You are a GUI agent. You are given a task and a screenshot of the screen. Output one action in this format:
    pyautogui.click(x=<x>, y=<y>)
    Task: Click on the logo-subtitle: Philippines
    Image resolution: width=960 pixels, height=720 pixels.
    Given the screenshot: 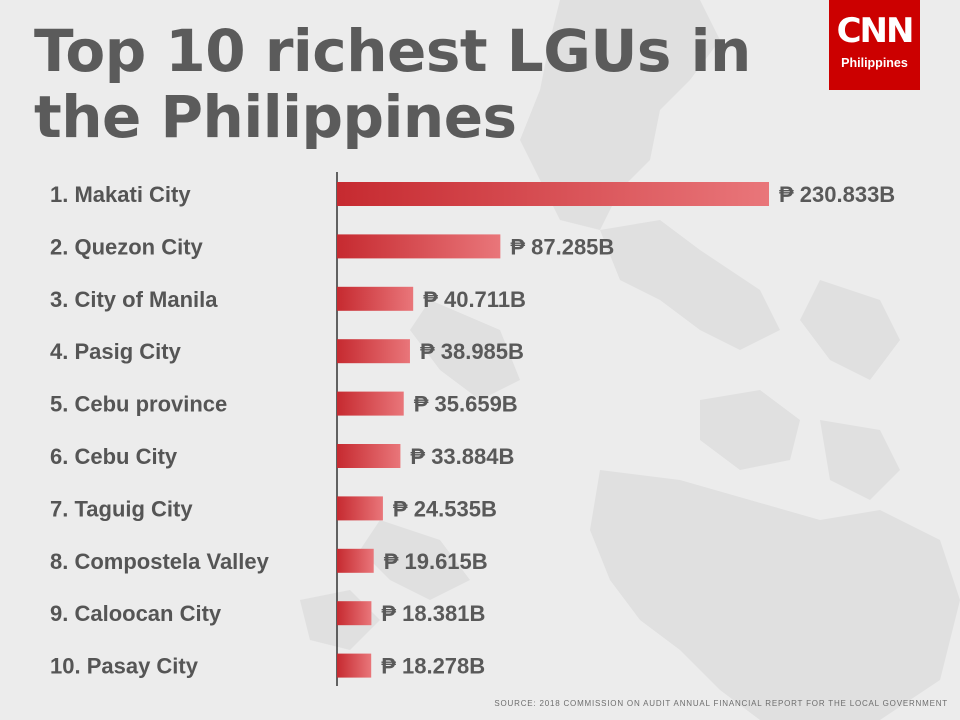 What is the action you would take?
    pyautogui.click(x=874, y=63)
    